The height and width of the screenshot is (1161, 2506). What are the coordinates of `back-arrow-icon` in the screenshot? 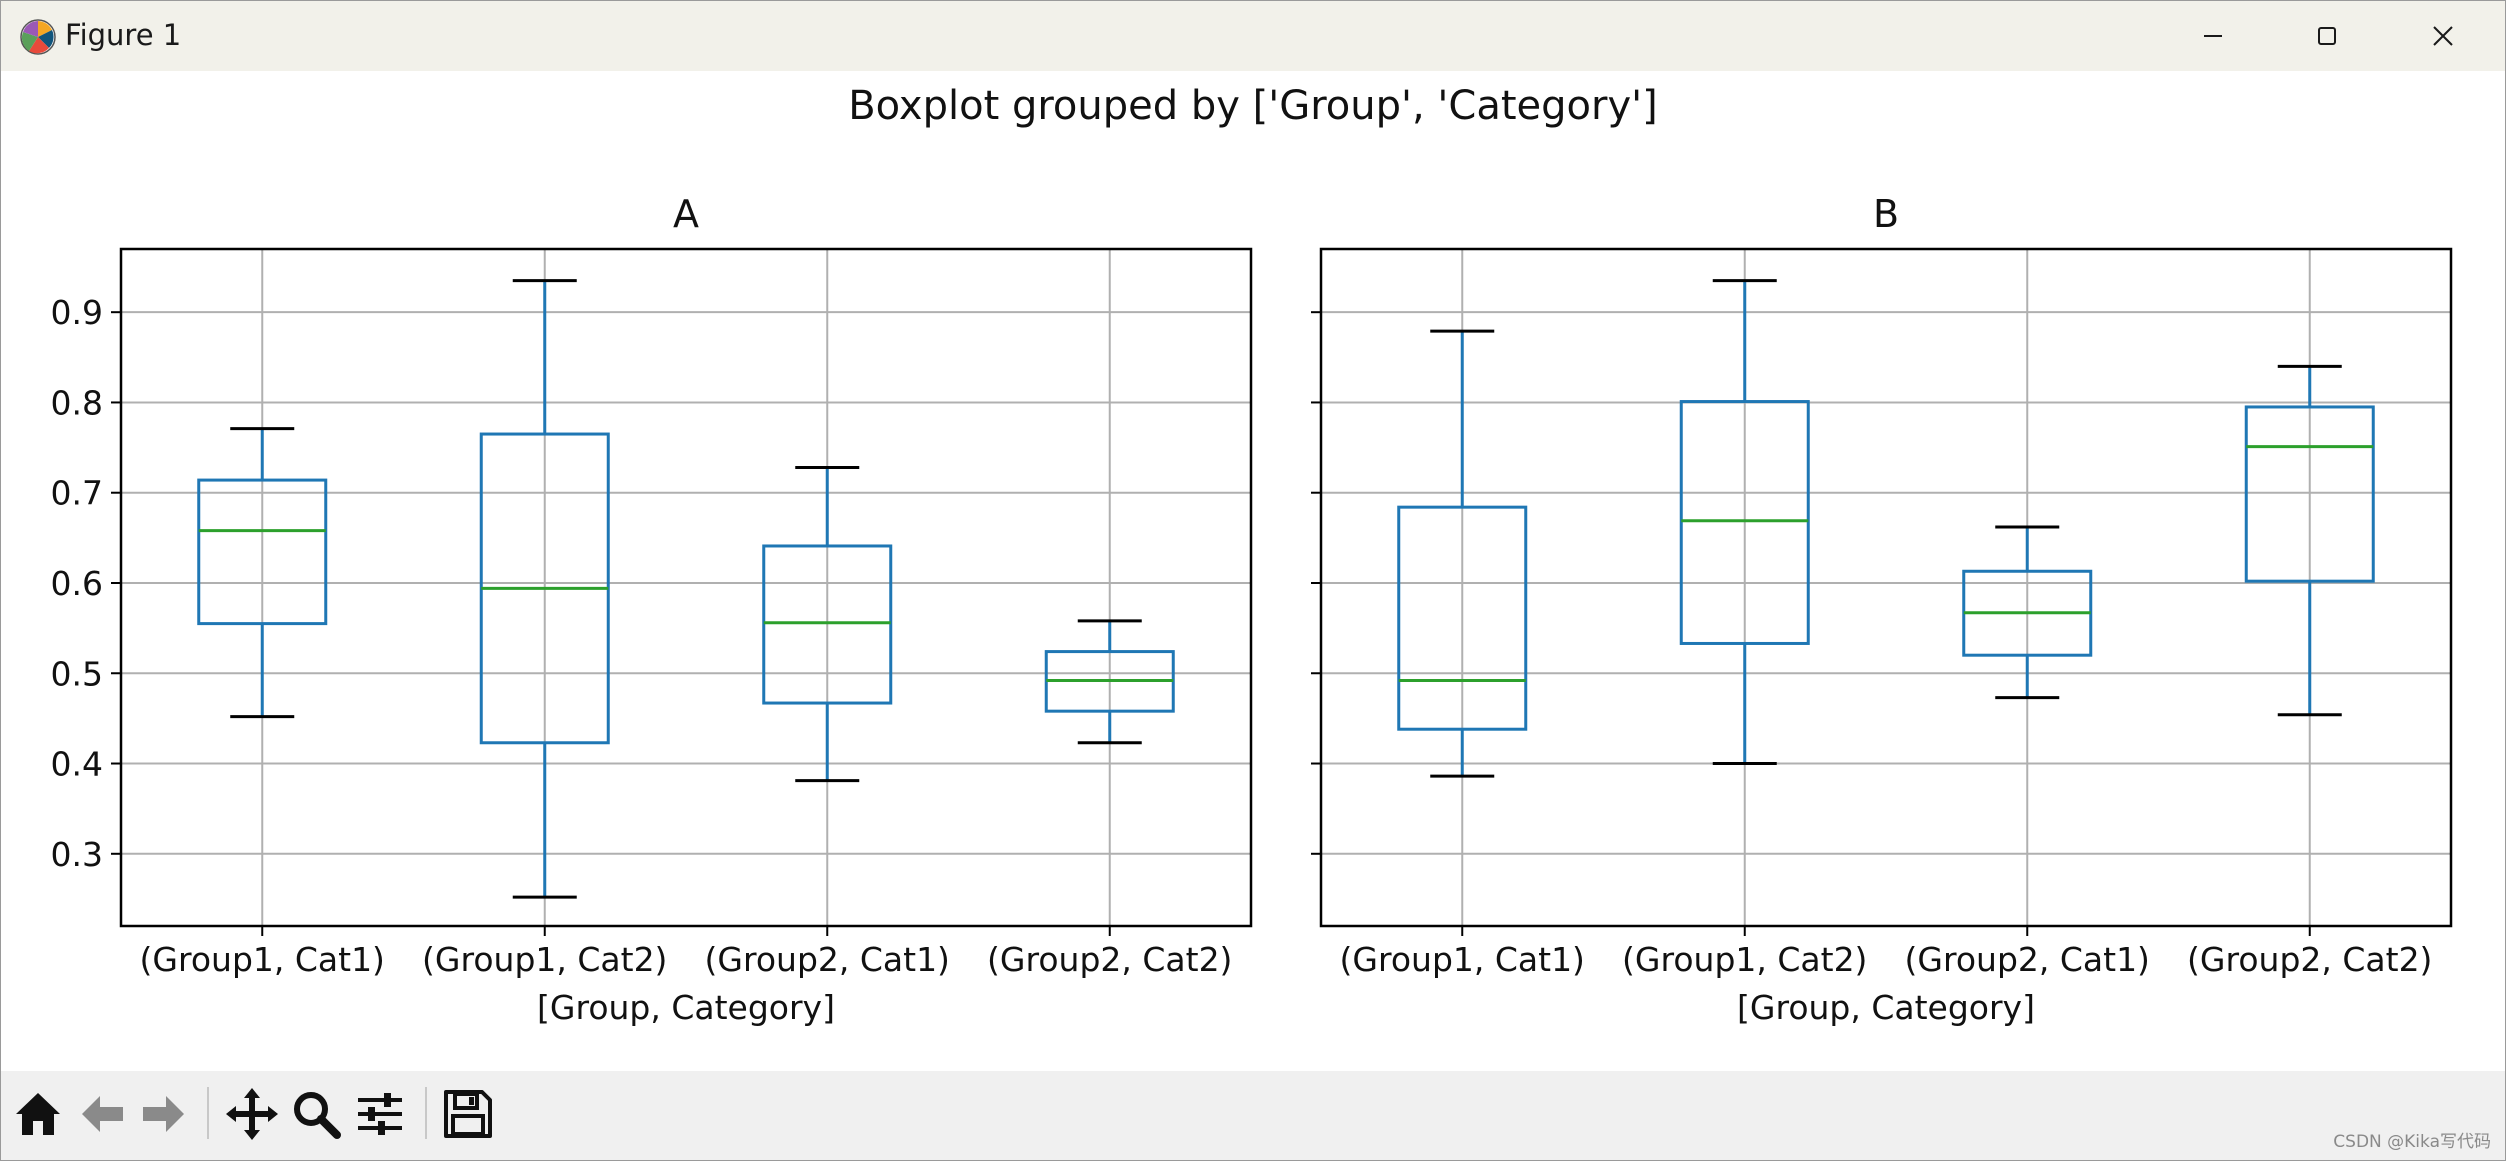 It's located at (102, 1114).